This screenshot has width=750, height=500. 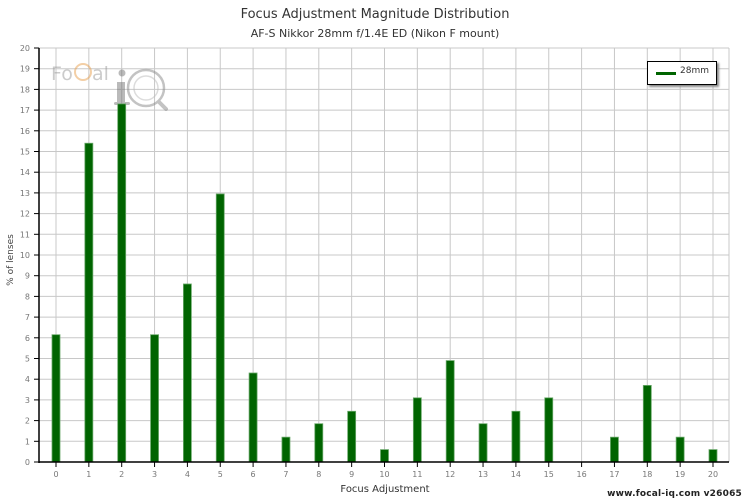 What do you see at coordinates (88, 474) in the screenshot?
I see `x-tick-label: 1` at bounding box center [88, 474].